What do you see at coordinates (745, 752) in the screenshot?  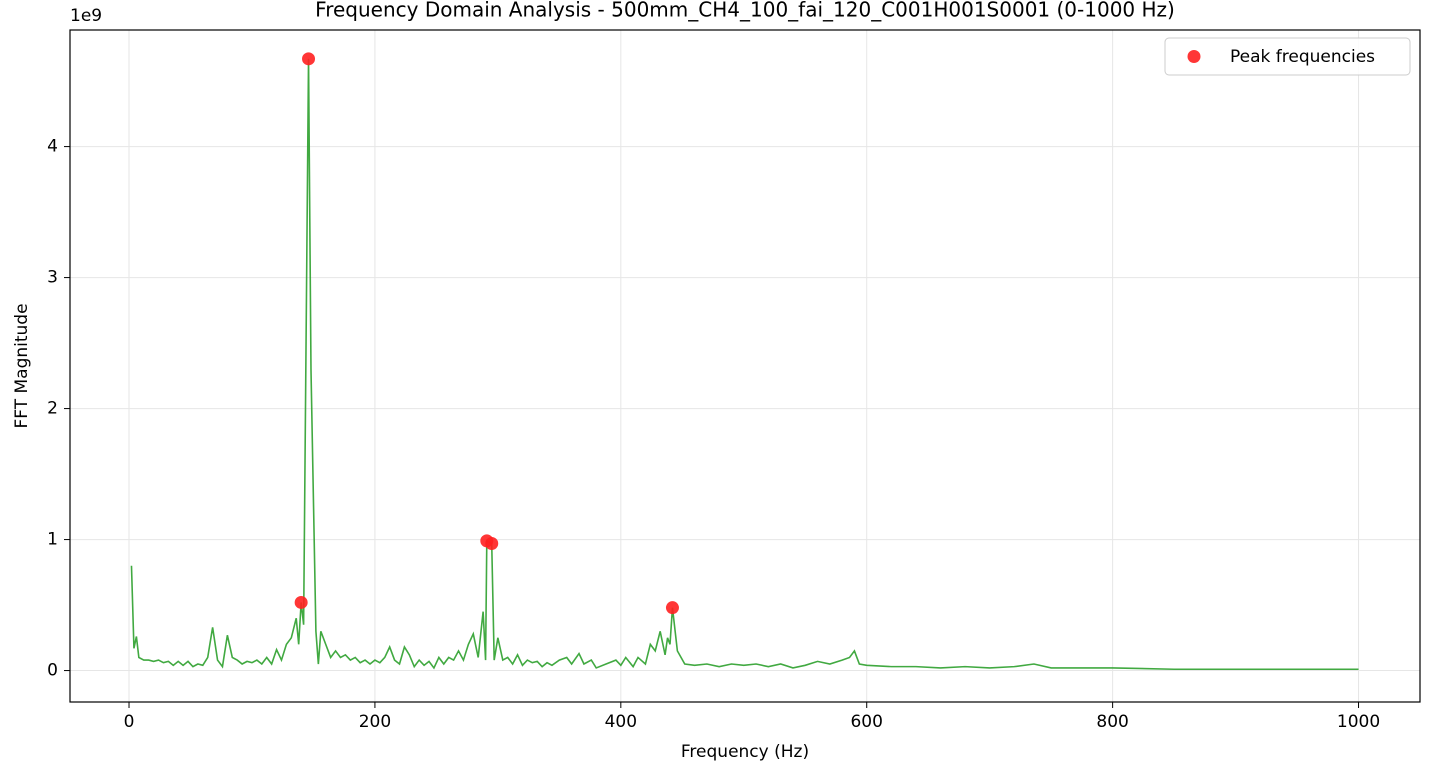 I see `x-axis-label: Frequency (Hz)` at bounding box center [745, 752].